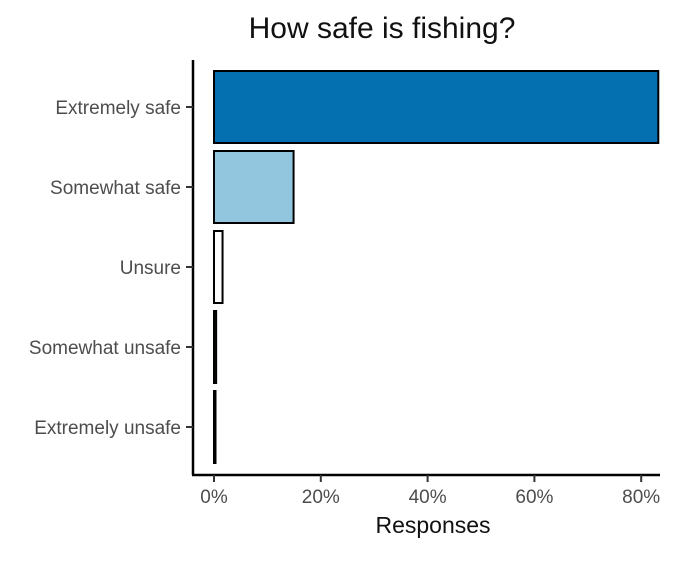 This screenshot has width=683, height=563. Describe the element at coordinates (534, 497) in the screenshot. I see `x-tick-label: 60%` at that location.